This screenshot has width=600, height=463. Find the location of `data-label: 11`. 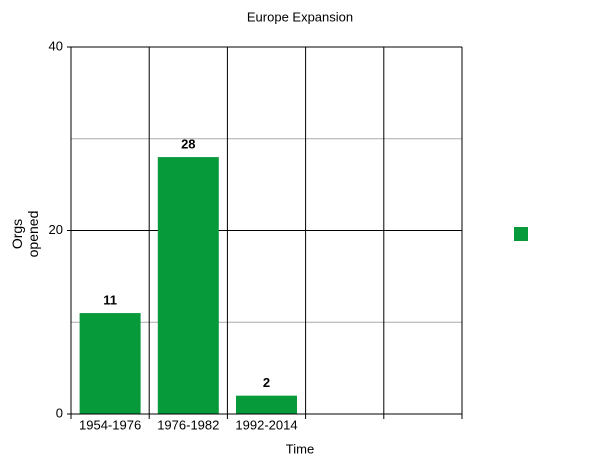

data-label: 11 is located at coordinates (110, 300).